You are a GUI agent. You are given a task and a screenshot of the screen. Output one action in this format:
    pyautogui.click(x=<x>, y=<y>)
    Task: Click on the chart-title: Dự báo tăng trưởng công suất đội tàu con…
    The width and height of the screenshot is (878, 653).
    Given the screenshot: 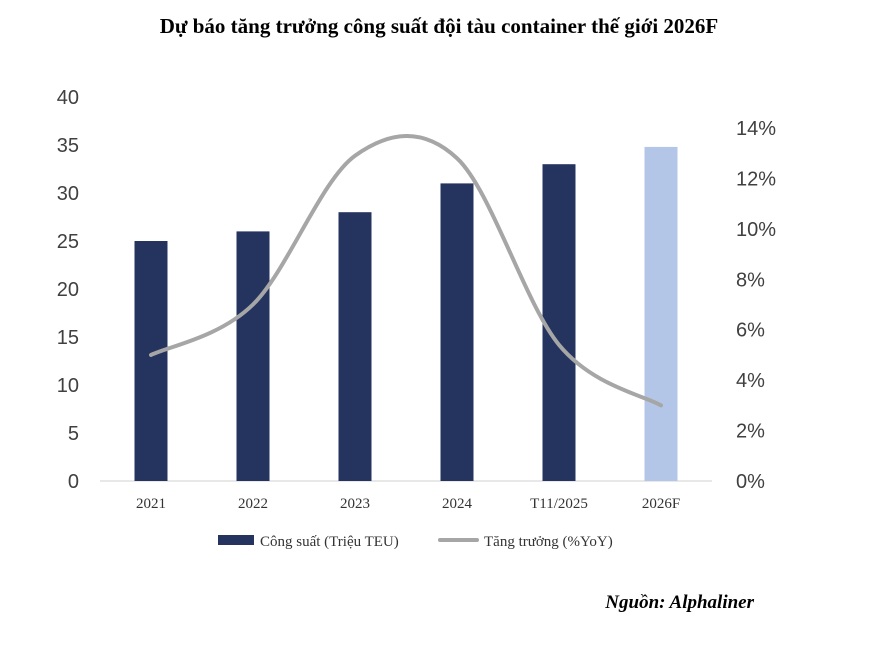 What is the action you would take?
    pyautogui.click(x=439, y=26)
    